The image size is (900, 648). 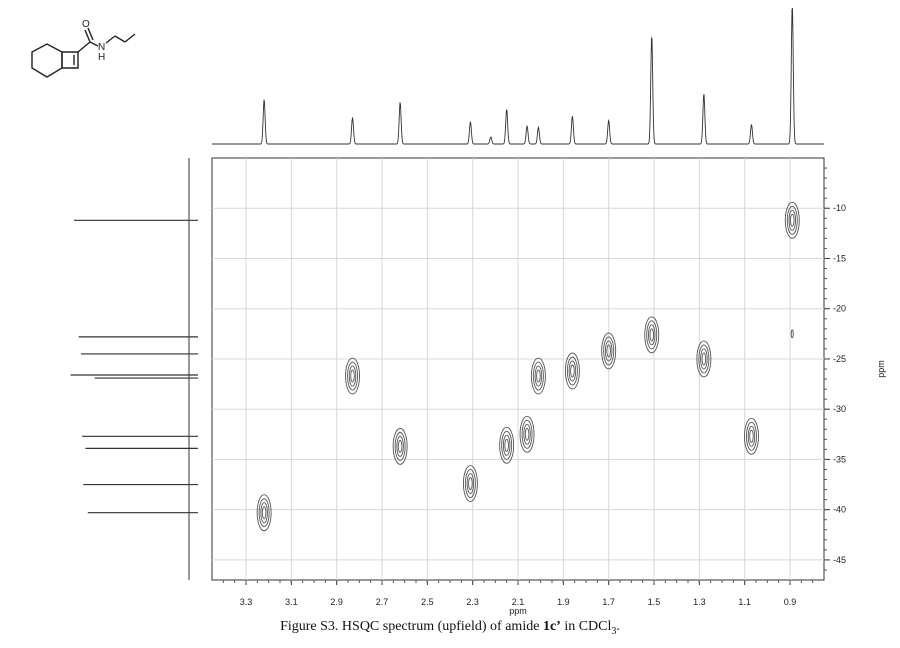 What do you see at coordinates (84, 47) in the screenshot?
I see `bond-ring-carbonyl` at bounding box center [84, 47].